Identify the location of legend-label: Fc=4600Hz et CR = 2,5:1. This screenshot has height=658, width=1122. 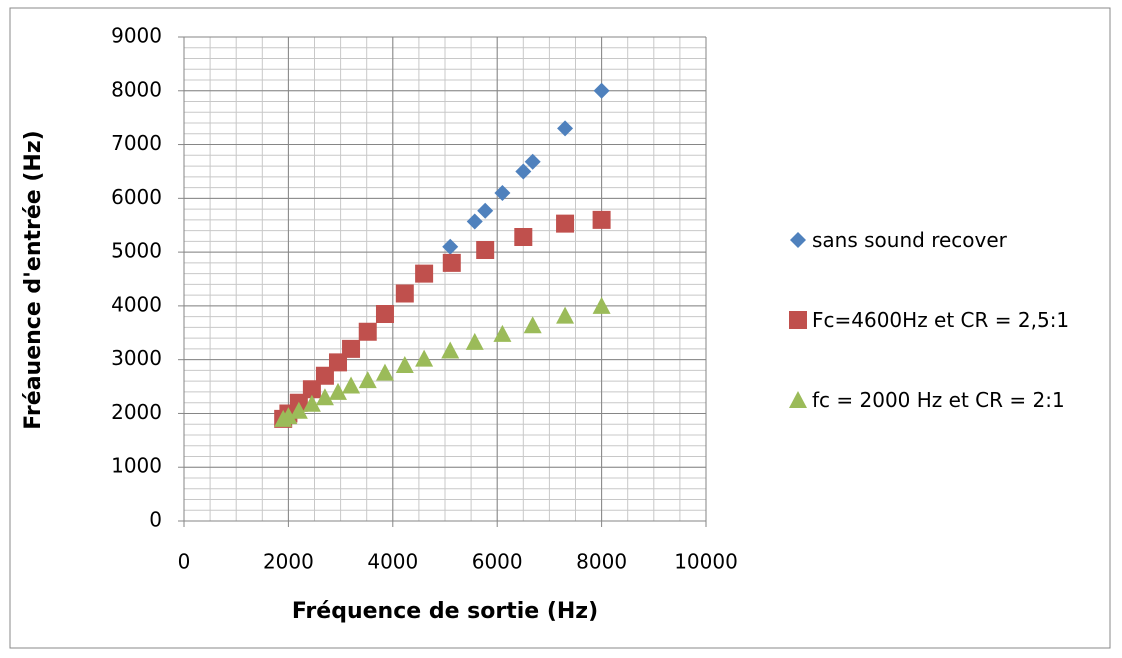
(941, 320).